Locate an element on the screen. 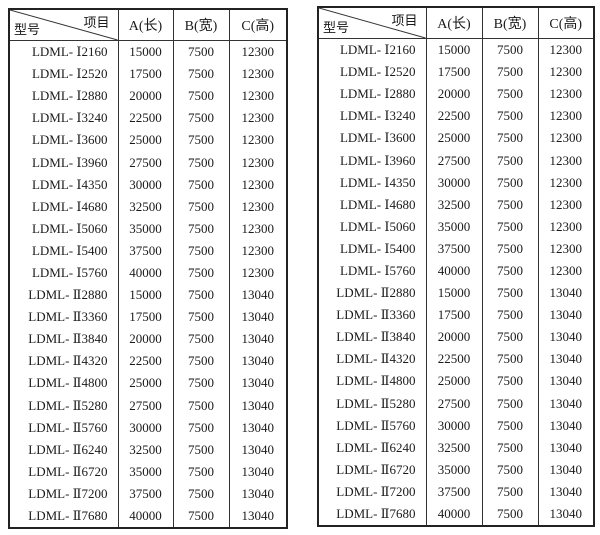 This screenshot has width=600, height=535. cell-model: LDML- Ⅱ3840 is located at coordinates (372, 337).